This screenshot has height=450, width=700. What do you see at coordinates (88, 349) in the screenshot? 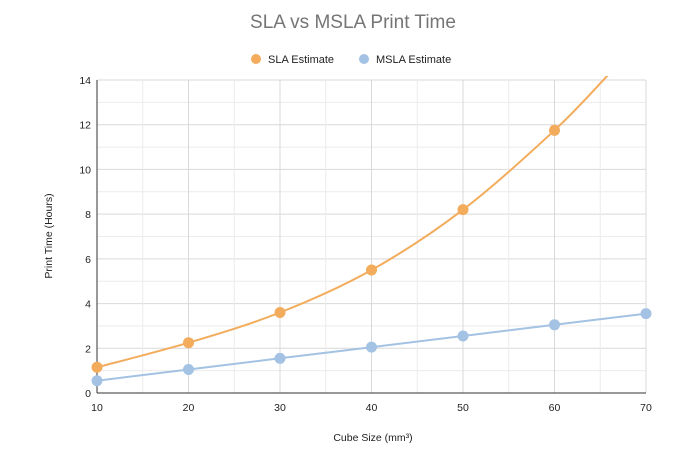
I see `y-tick-label: 2` at bounding box center [88, 349].